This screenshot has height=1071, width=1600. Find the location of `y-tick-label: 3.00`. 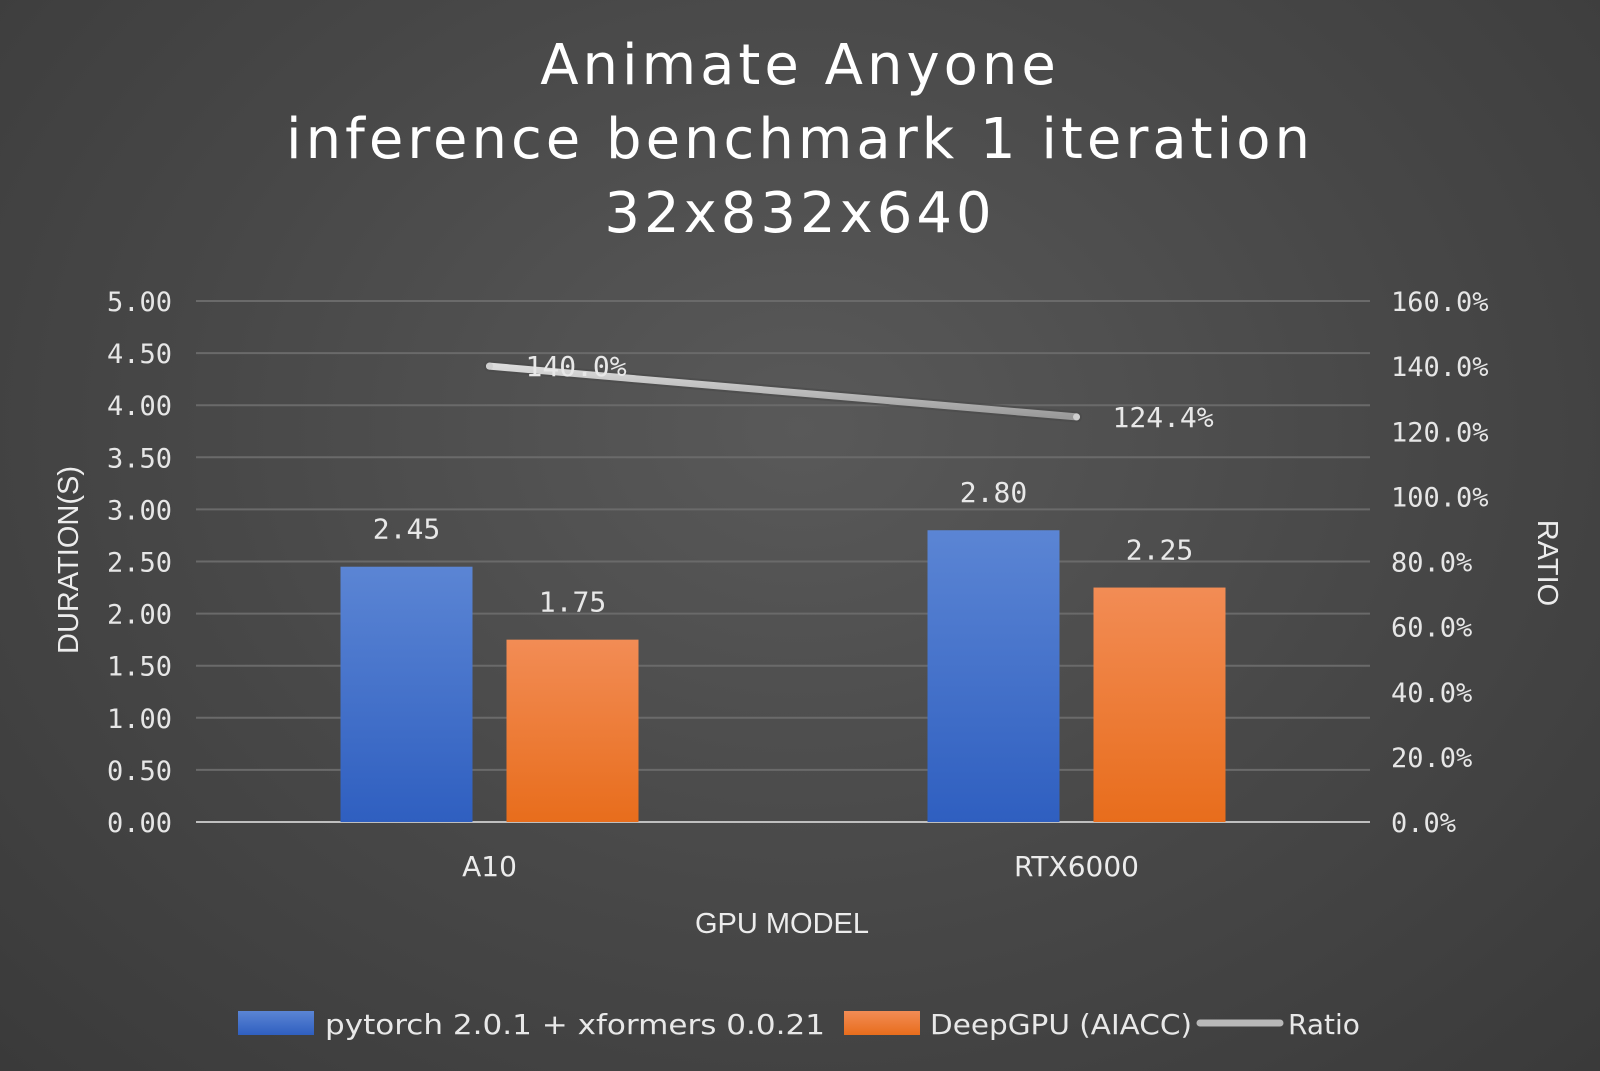

y-tick-label: 3.00 is located at coordinates (139, 510).